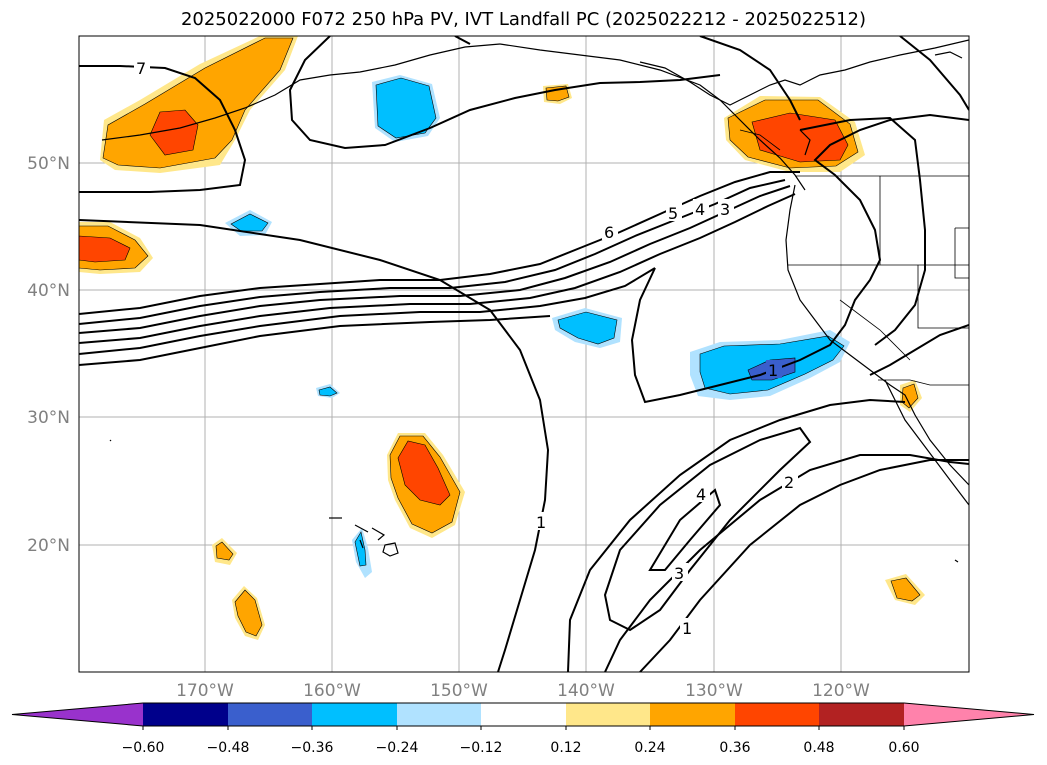 The image size is (1047, 765). Describe the element at coordinates (565, 748) in the screenshot. I see `colorbar-tick-label: 0.12` at that location.